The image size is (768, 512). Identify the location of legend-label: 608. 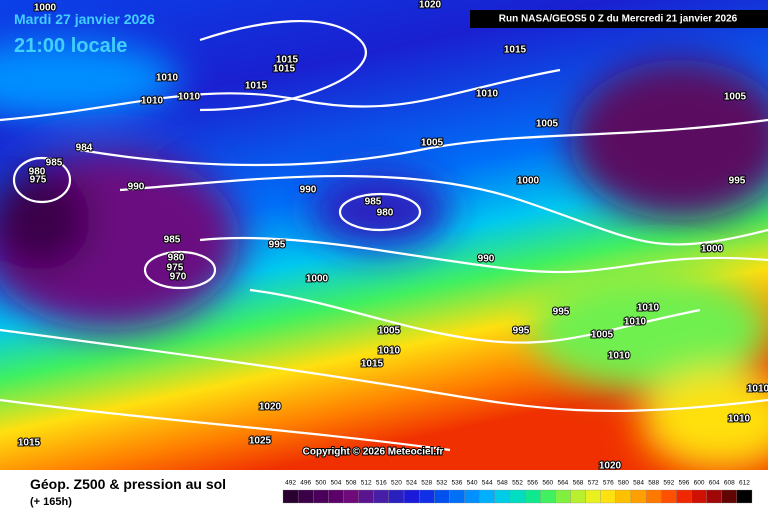
(729, 483).